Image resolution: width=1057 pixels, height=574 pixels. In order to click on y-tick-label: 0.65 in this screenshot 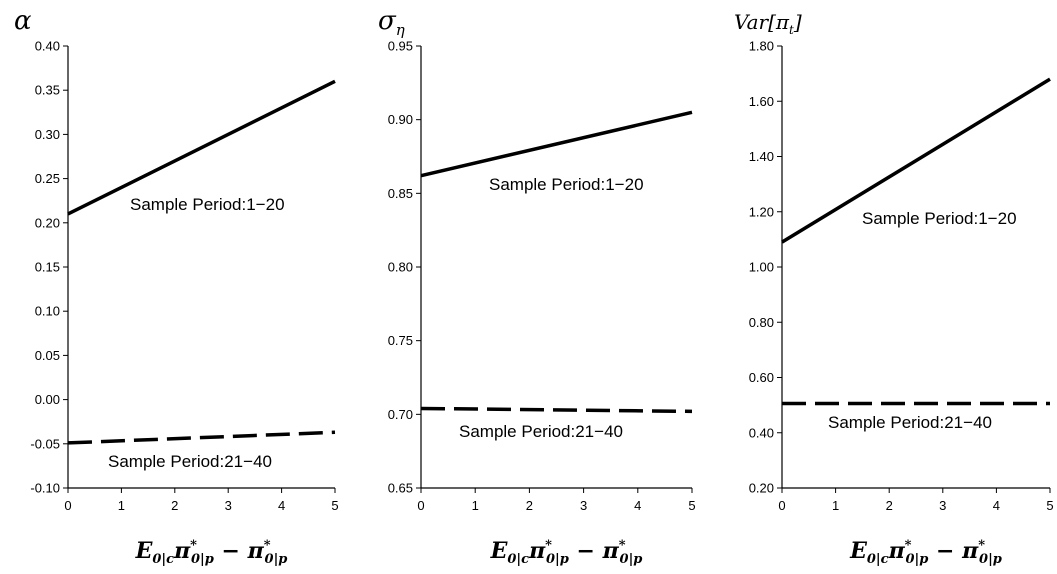, I will do `click(400, 488)`.